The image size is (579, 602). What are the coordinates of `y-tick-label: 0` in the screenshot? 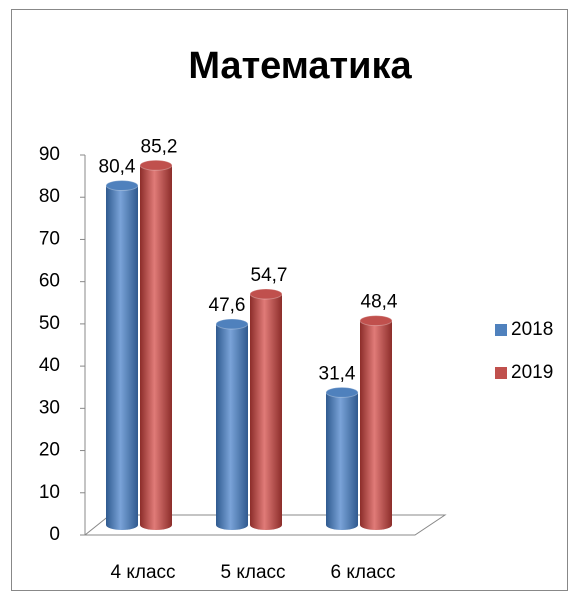 It's located at (54, 534).